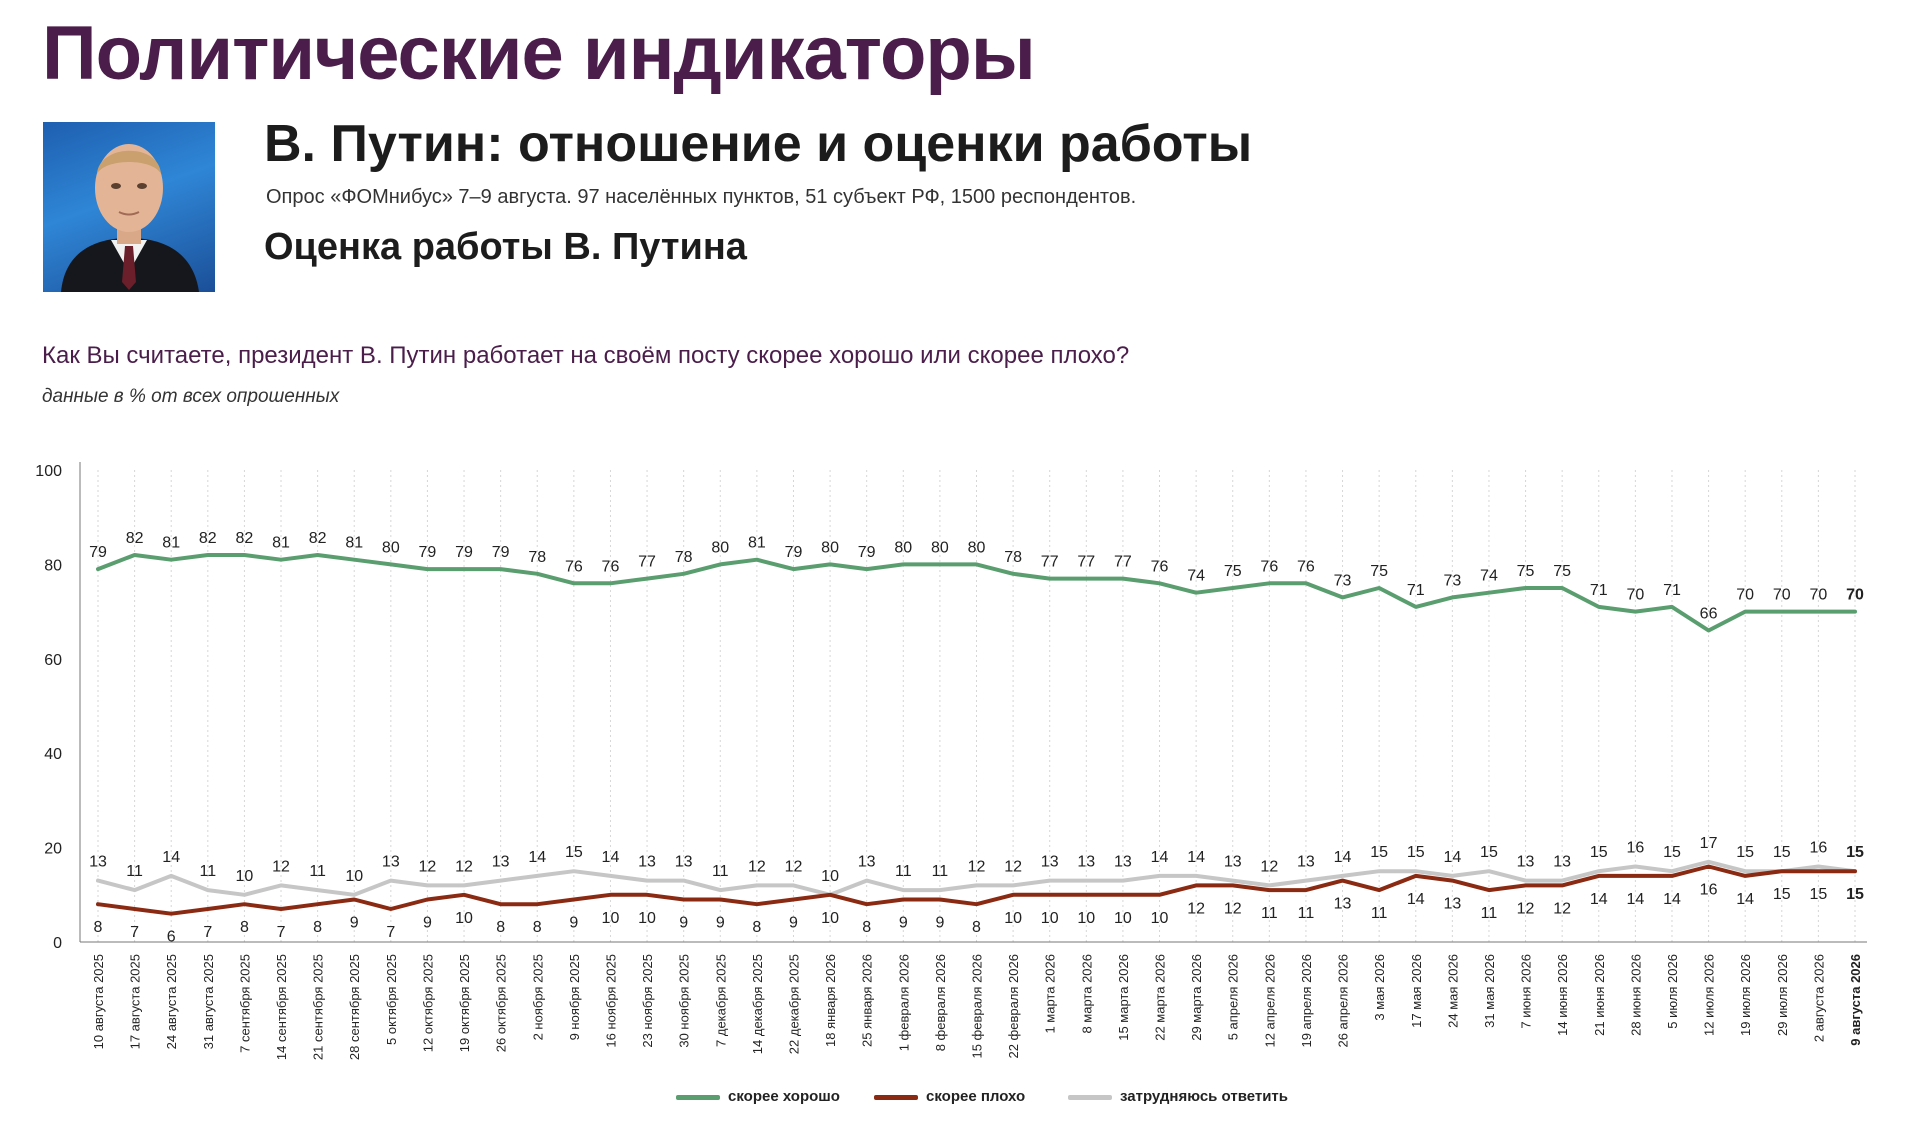 The height and width of the screenshot is (1138, 1920). What do you see at coordinates (784, 1096) in the screenshot?
I see `legend-label: скорее хорошо` at bounding box center [784, 1096].